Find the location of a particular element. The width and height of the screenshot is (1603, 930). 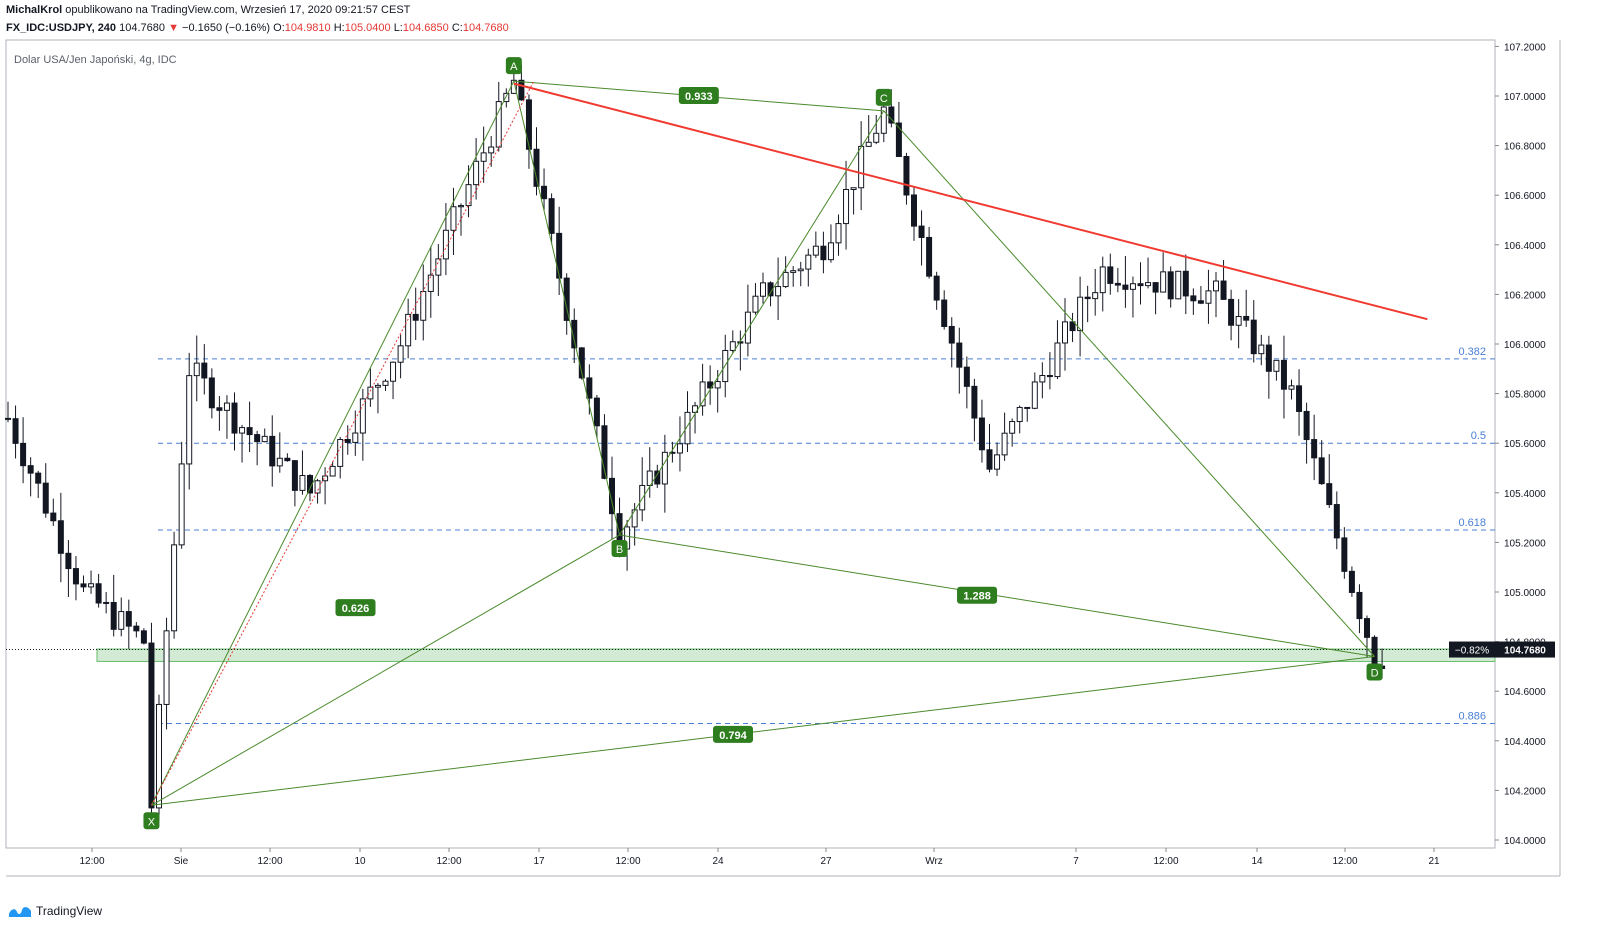

fib-level-label: 0.382 is located at coordinates (1472, 352).